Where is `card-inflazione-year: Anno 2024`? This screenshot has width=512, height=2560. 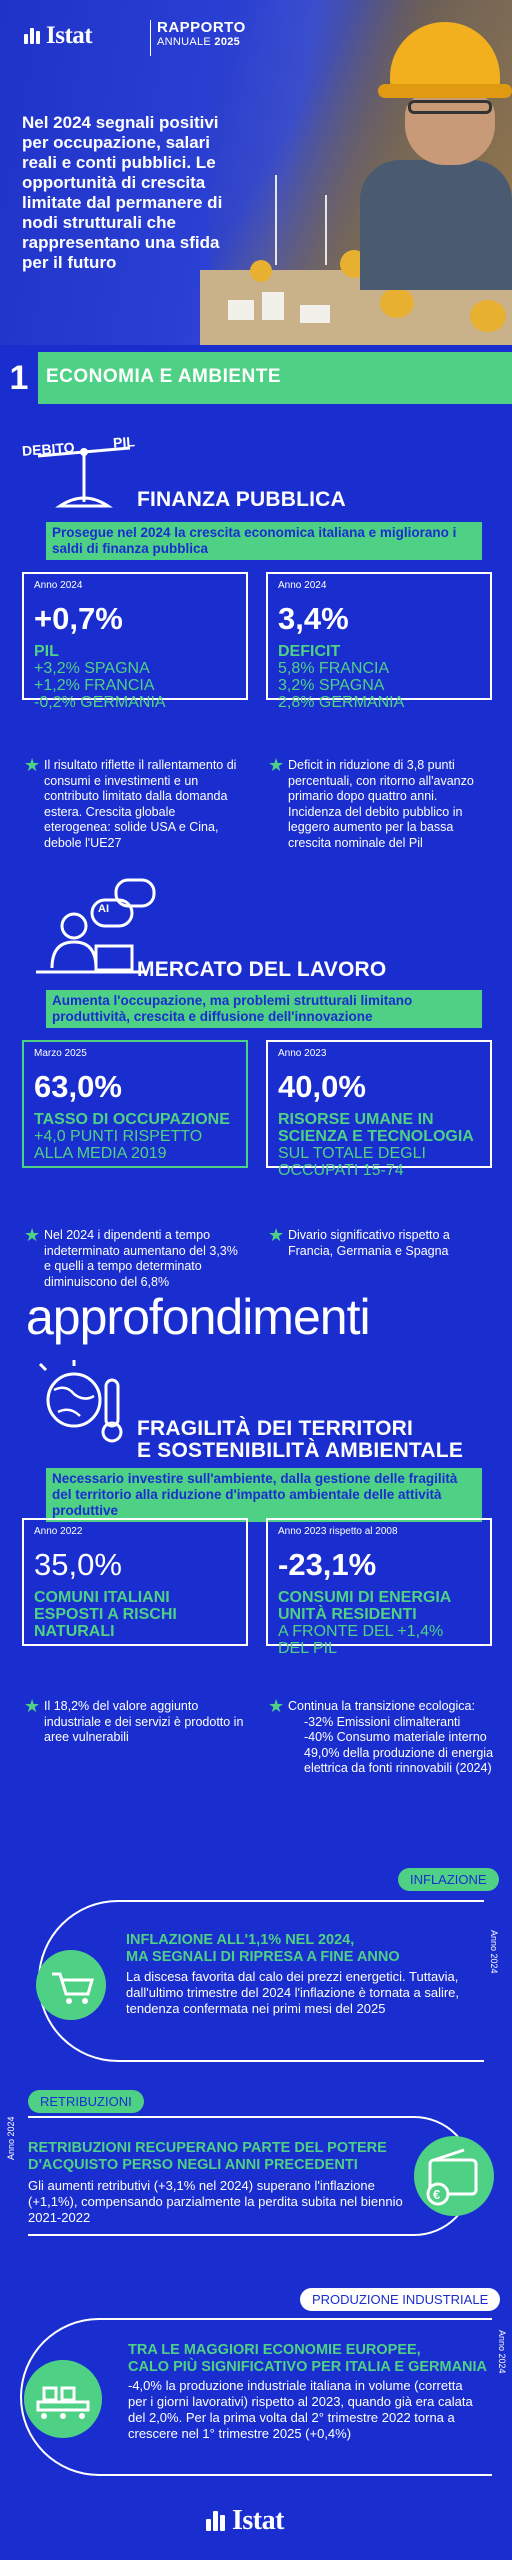
card-inflazione-year: Anno 2024 is located at coordinates (494, 1952).